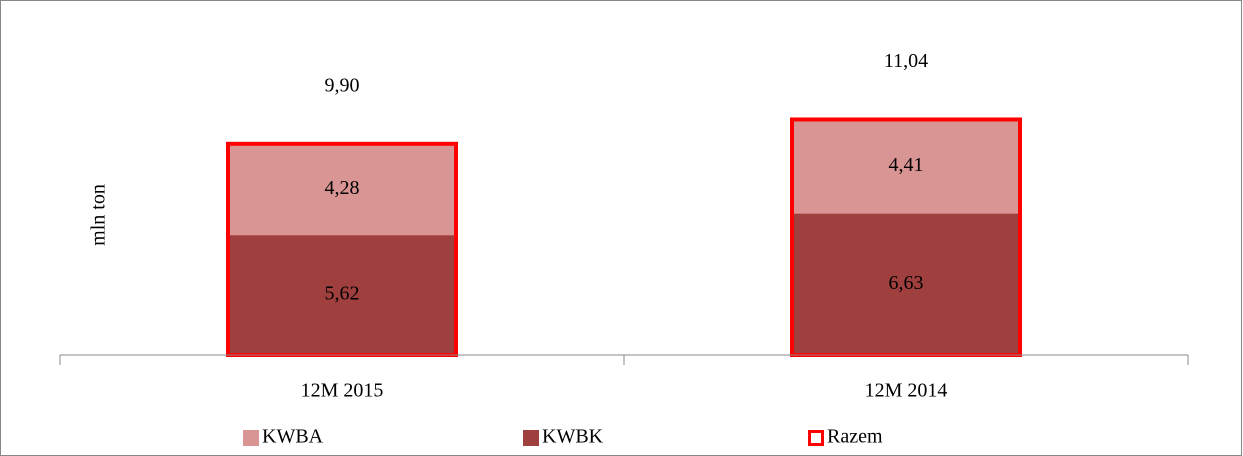  Describe the element at coordinates (342, 391) in the screenshot. I see `x-tick-label: 12M 2015` at that location.